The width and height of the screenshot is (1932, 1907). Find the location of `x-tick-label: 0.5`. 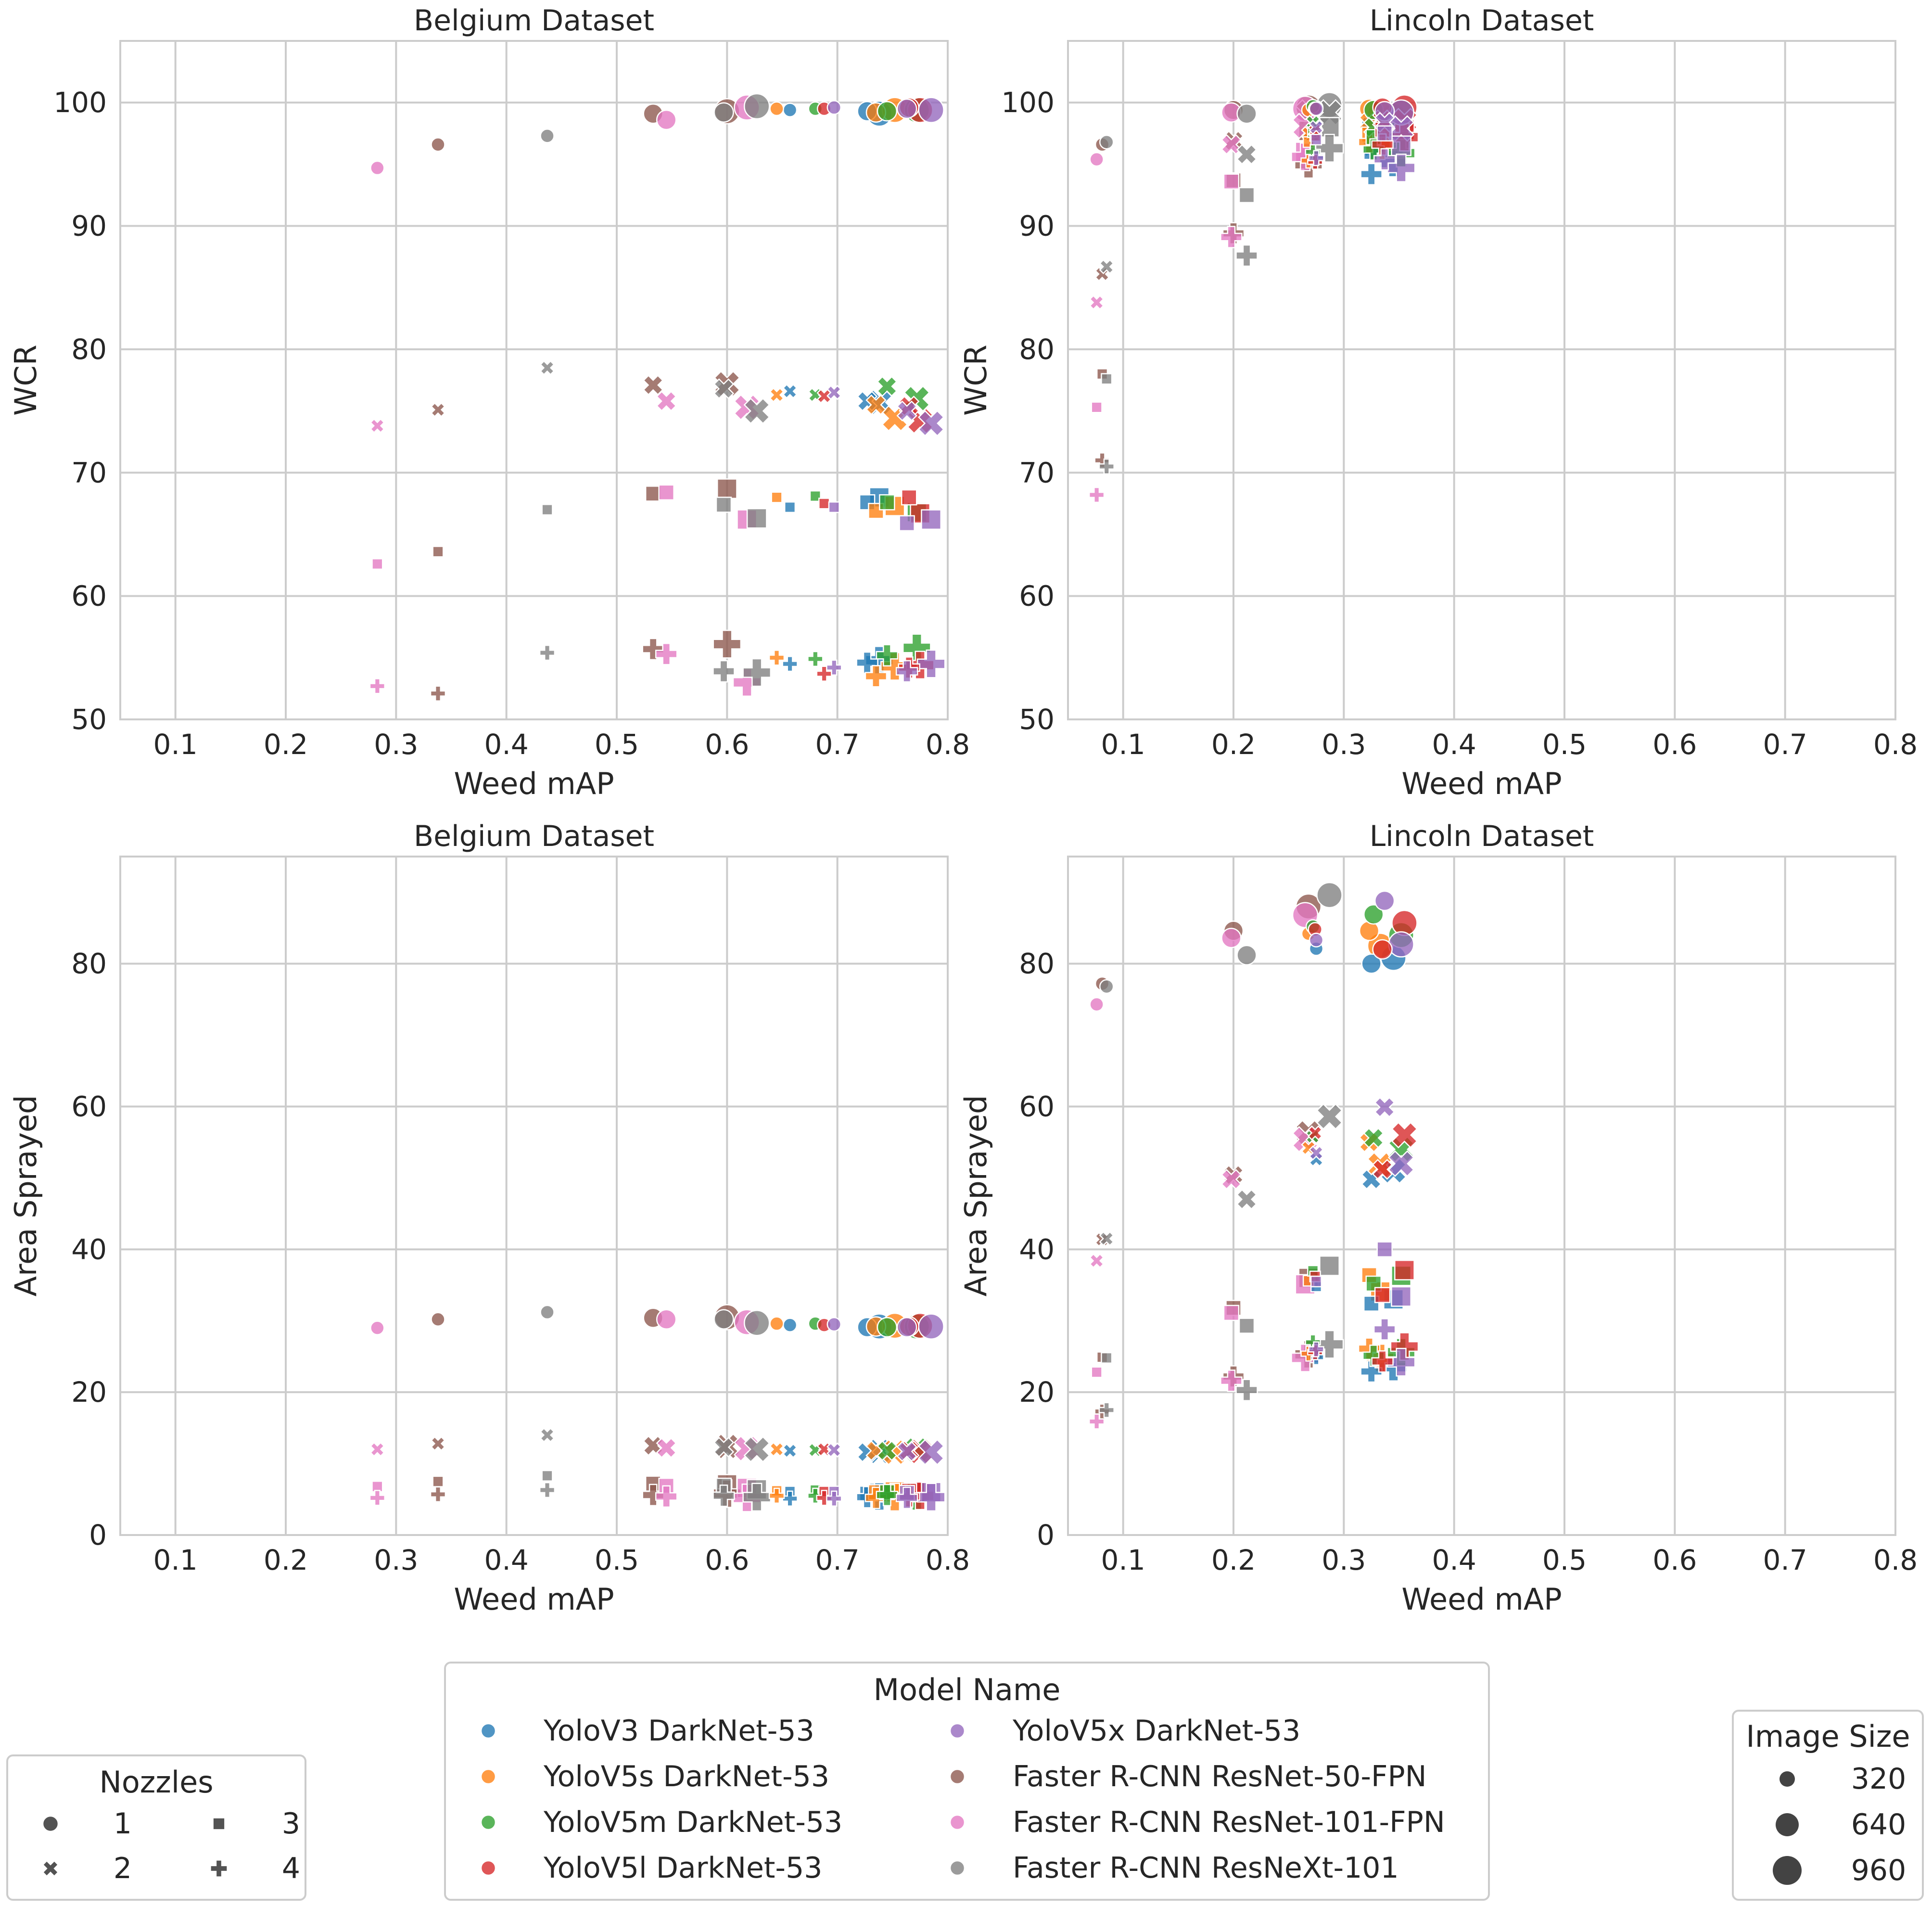

x-tick-label: 0.5 is located at coordinates (1564, 1560).